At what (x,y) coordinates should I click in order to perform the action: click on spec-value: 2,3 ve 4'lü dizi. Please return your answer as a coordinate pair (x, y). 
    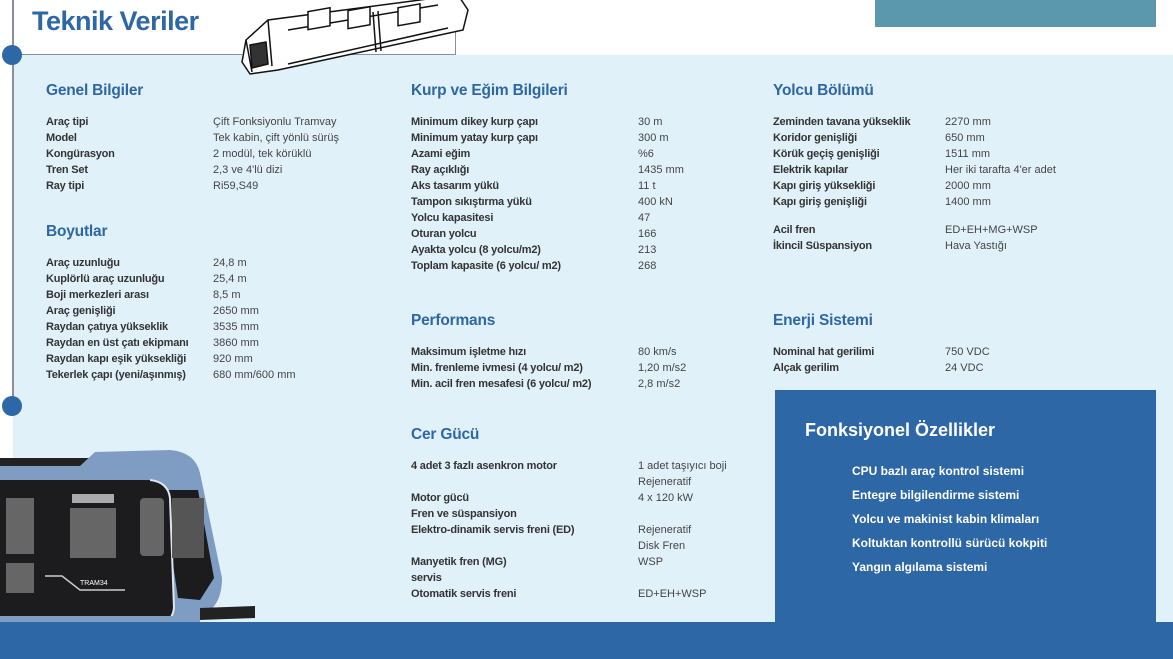
    Looking at the image, I should click on (248, 170).